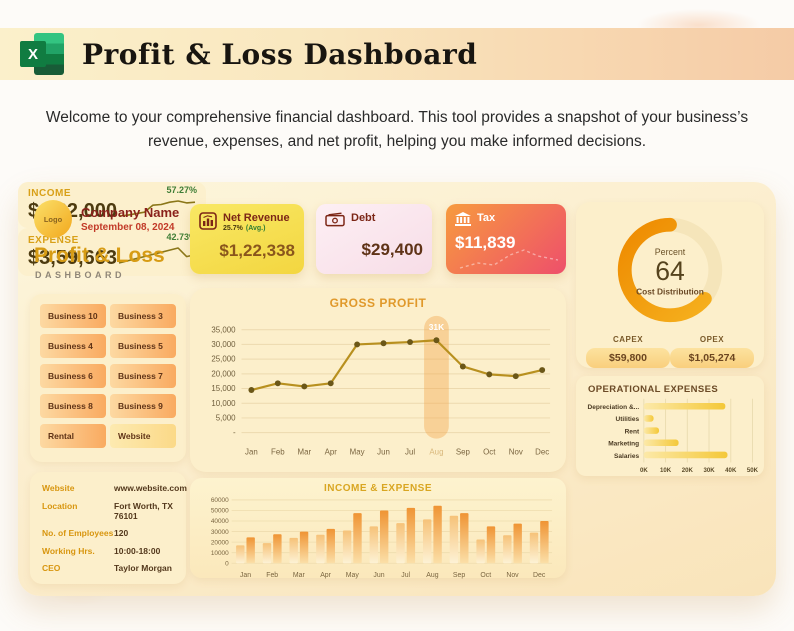 The height and width of the screenshot is (631, 794). Describe the element at coordinates (627, 419) in the screenshot. I see `svg-text: Utilities` at that location.